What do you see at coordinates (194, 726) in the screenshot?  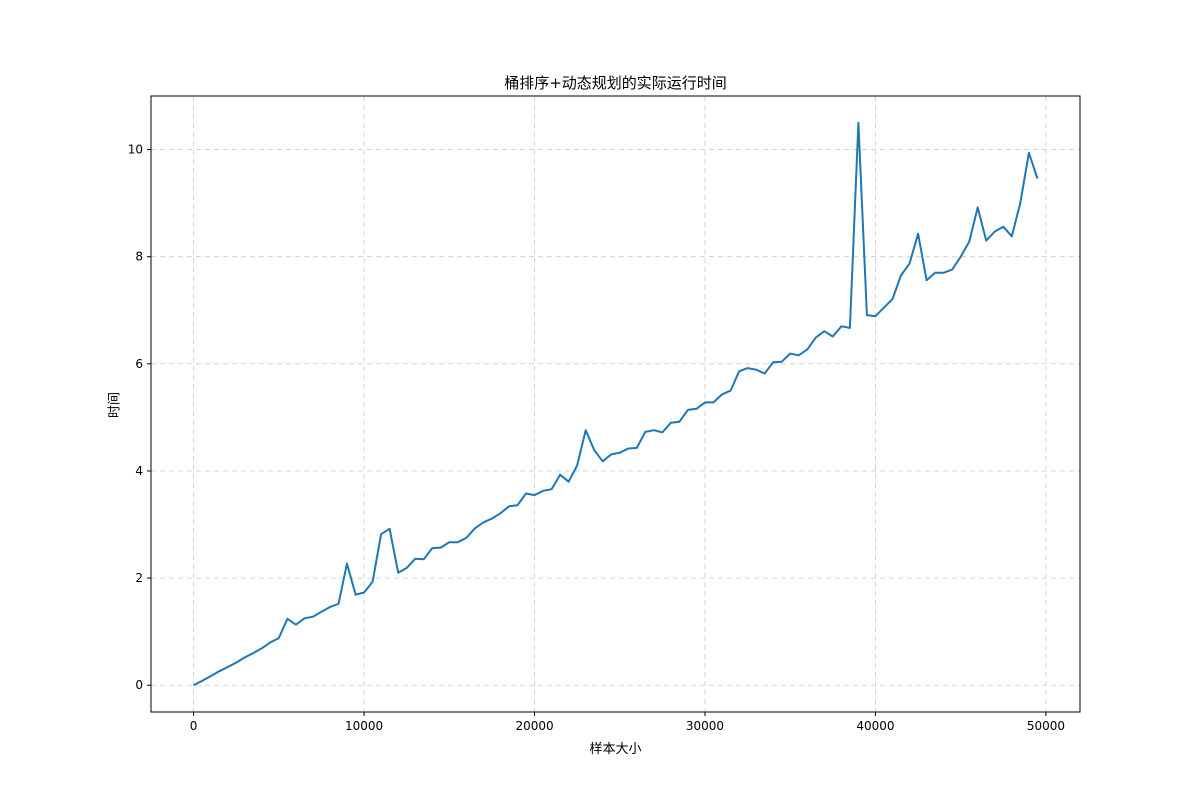 I see `x-tick-label: 0` at bounding box center [194, 726].